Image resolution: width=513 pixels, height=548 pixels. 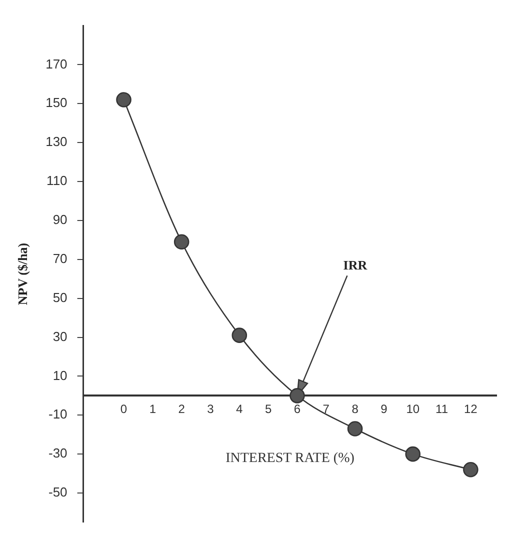 What do you see at coordinates (355, 409) in the screenshot?
I see `x-tick-label: 8` at bounding box center [355, 409].